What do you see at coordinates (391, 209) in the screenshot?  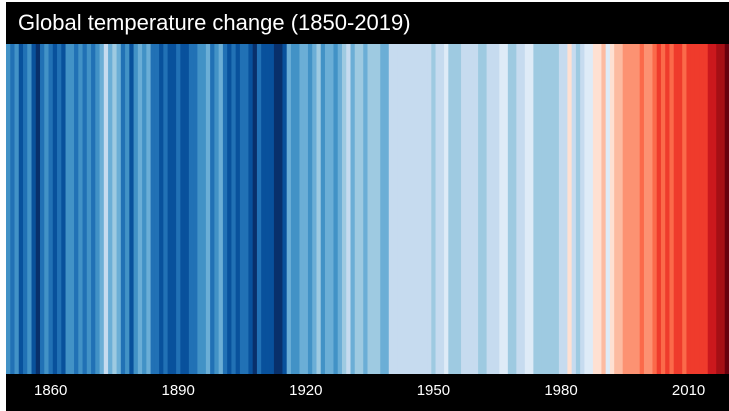 I see `stripe-1940` at bounding box center [391, 209].